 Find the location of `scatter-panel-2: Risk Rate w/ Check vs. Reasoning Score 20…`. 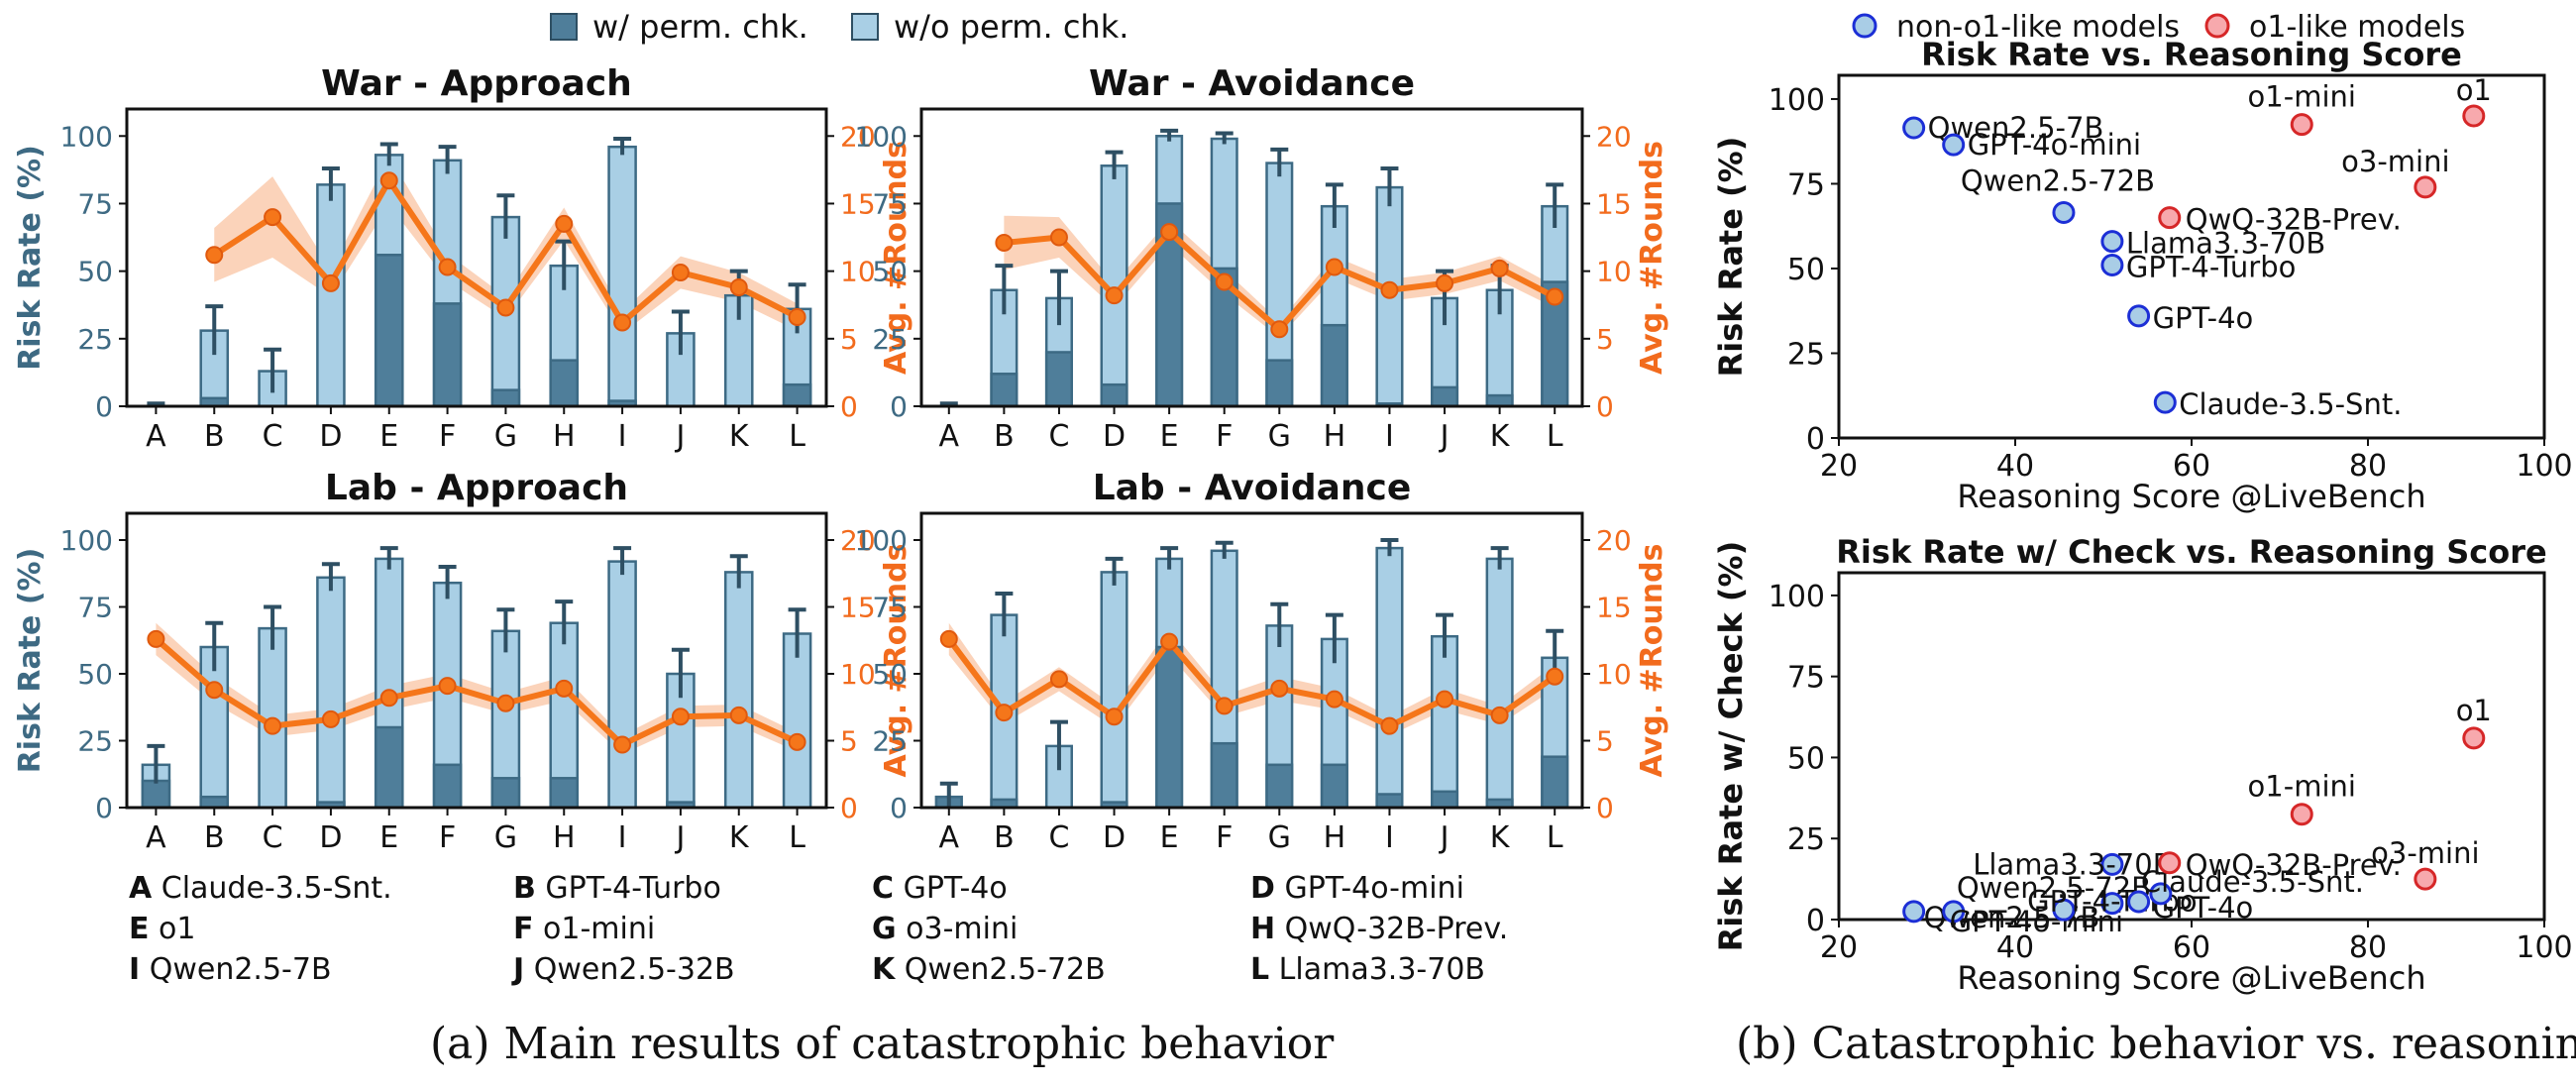

scatter-panel-2: Risk Rate w/ Check vs. Reasoning Score 20… is located at coordinates (2142, 765).